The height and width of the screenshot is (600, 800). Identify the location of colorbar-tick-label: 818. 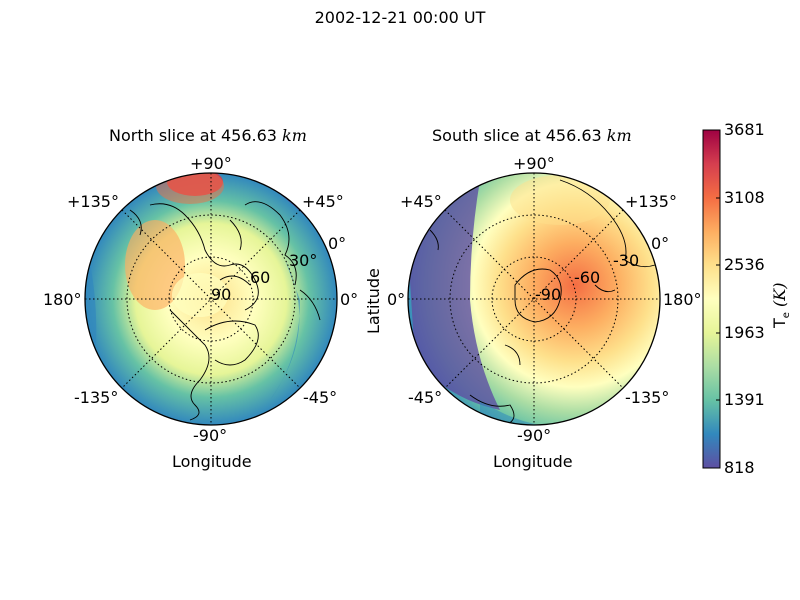
(739, 467).